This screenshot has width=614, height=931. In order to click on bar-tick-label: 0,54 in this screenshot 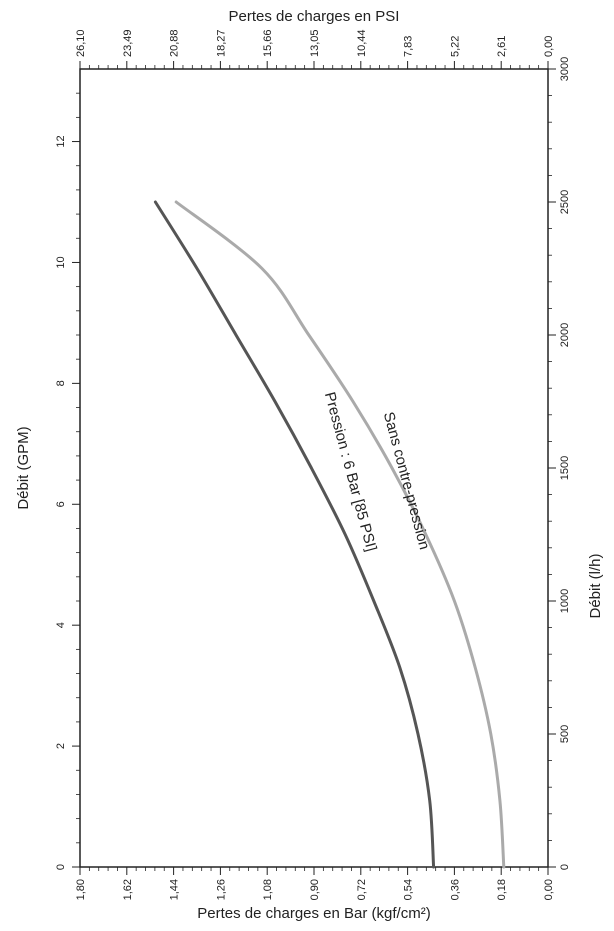, I will do `click(409, 889)`.